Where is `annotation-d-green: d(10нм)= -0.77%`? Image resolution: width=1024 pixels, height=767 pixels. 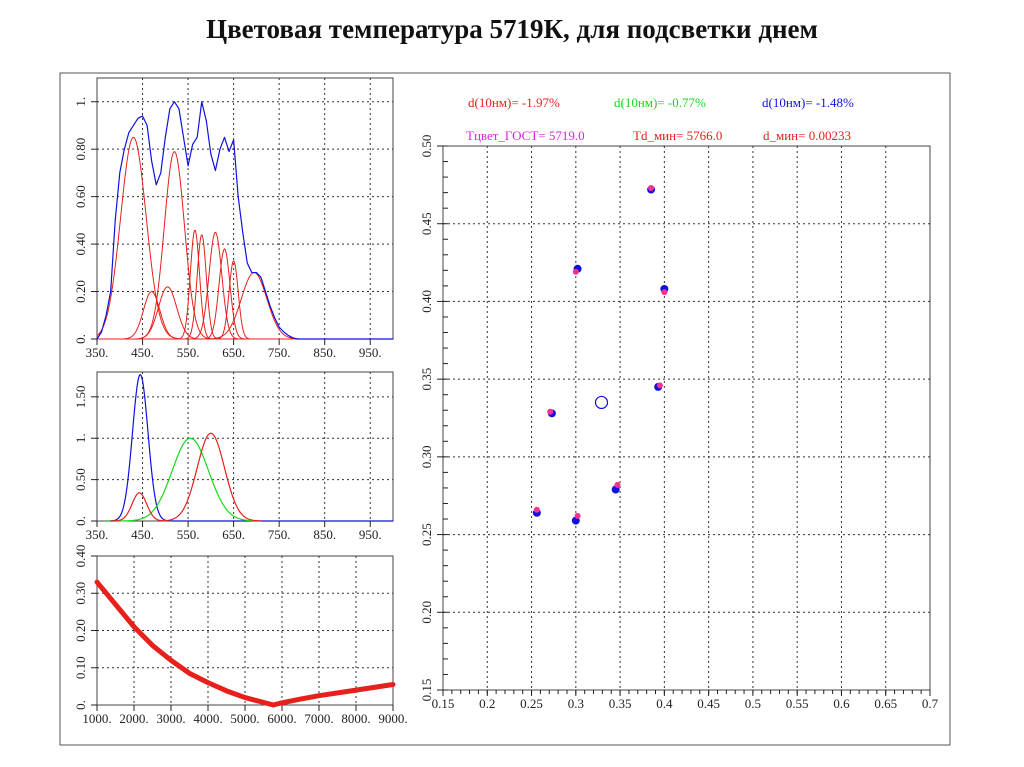 annotation-d-green: d(10нм)= -0.77% is located at coordinates (660, 102).